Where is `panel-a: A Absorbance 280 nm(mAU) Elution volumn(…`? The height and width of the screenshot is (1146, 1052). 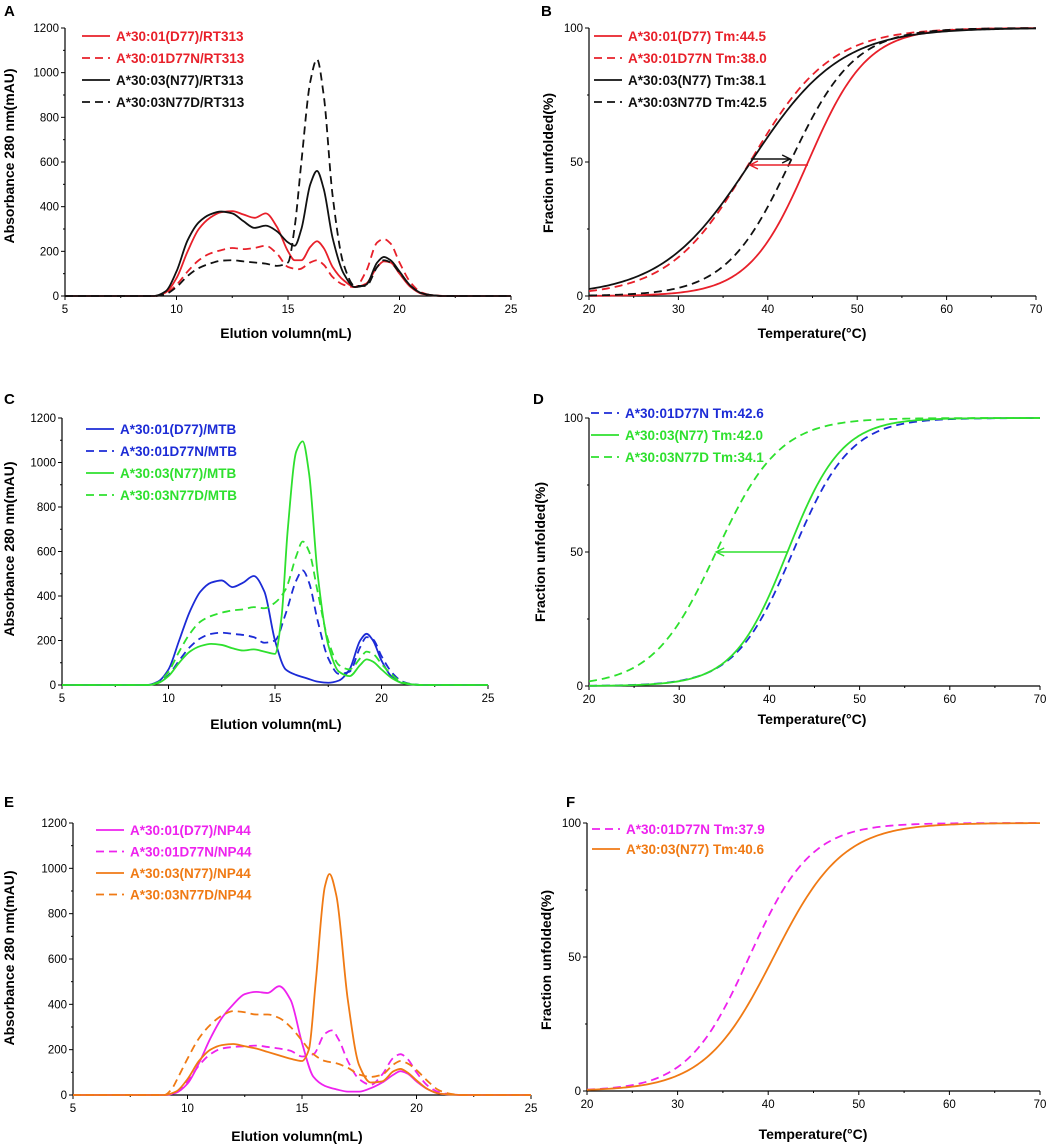
panel-a: A Absorbance 280 nm(mAU) Elution volumn(… is located at coordinates (259, 172).